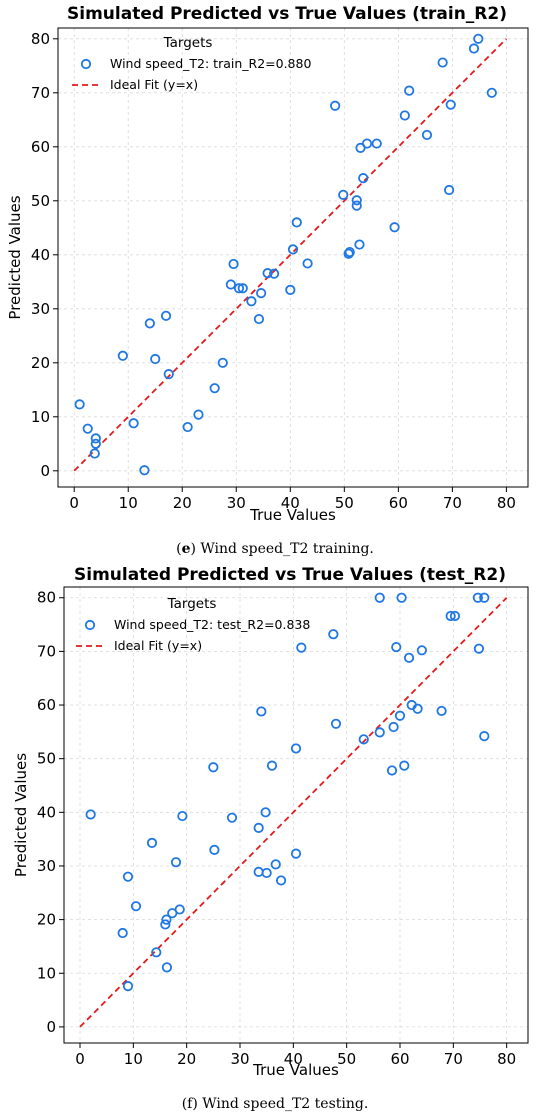  Describe the element at coordinates (398, 503) in the screenshot. I see `x-tick-label: 60` at that location.